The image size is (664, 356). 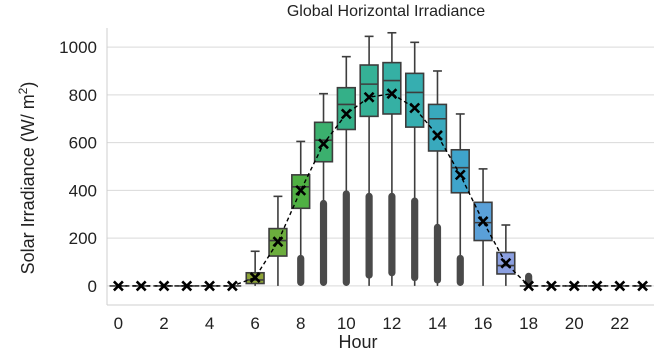 What do you see at coordinates (483, 323) in the screenshot?
I see `x-tick-label: 16` at bounding box center [483, 323].